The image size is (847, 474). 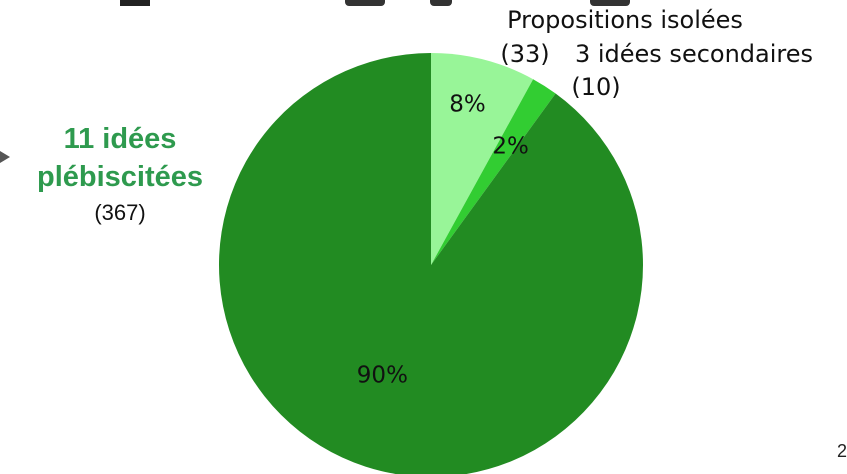 What do you see at coordinates (5, 157) in the screenshot?
I see `pointer-arrow-icon` at bounding box center [5, 157].